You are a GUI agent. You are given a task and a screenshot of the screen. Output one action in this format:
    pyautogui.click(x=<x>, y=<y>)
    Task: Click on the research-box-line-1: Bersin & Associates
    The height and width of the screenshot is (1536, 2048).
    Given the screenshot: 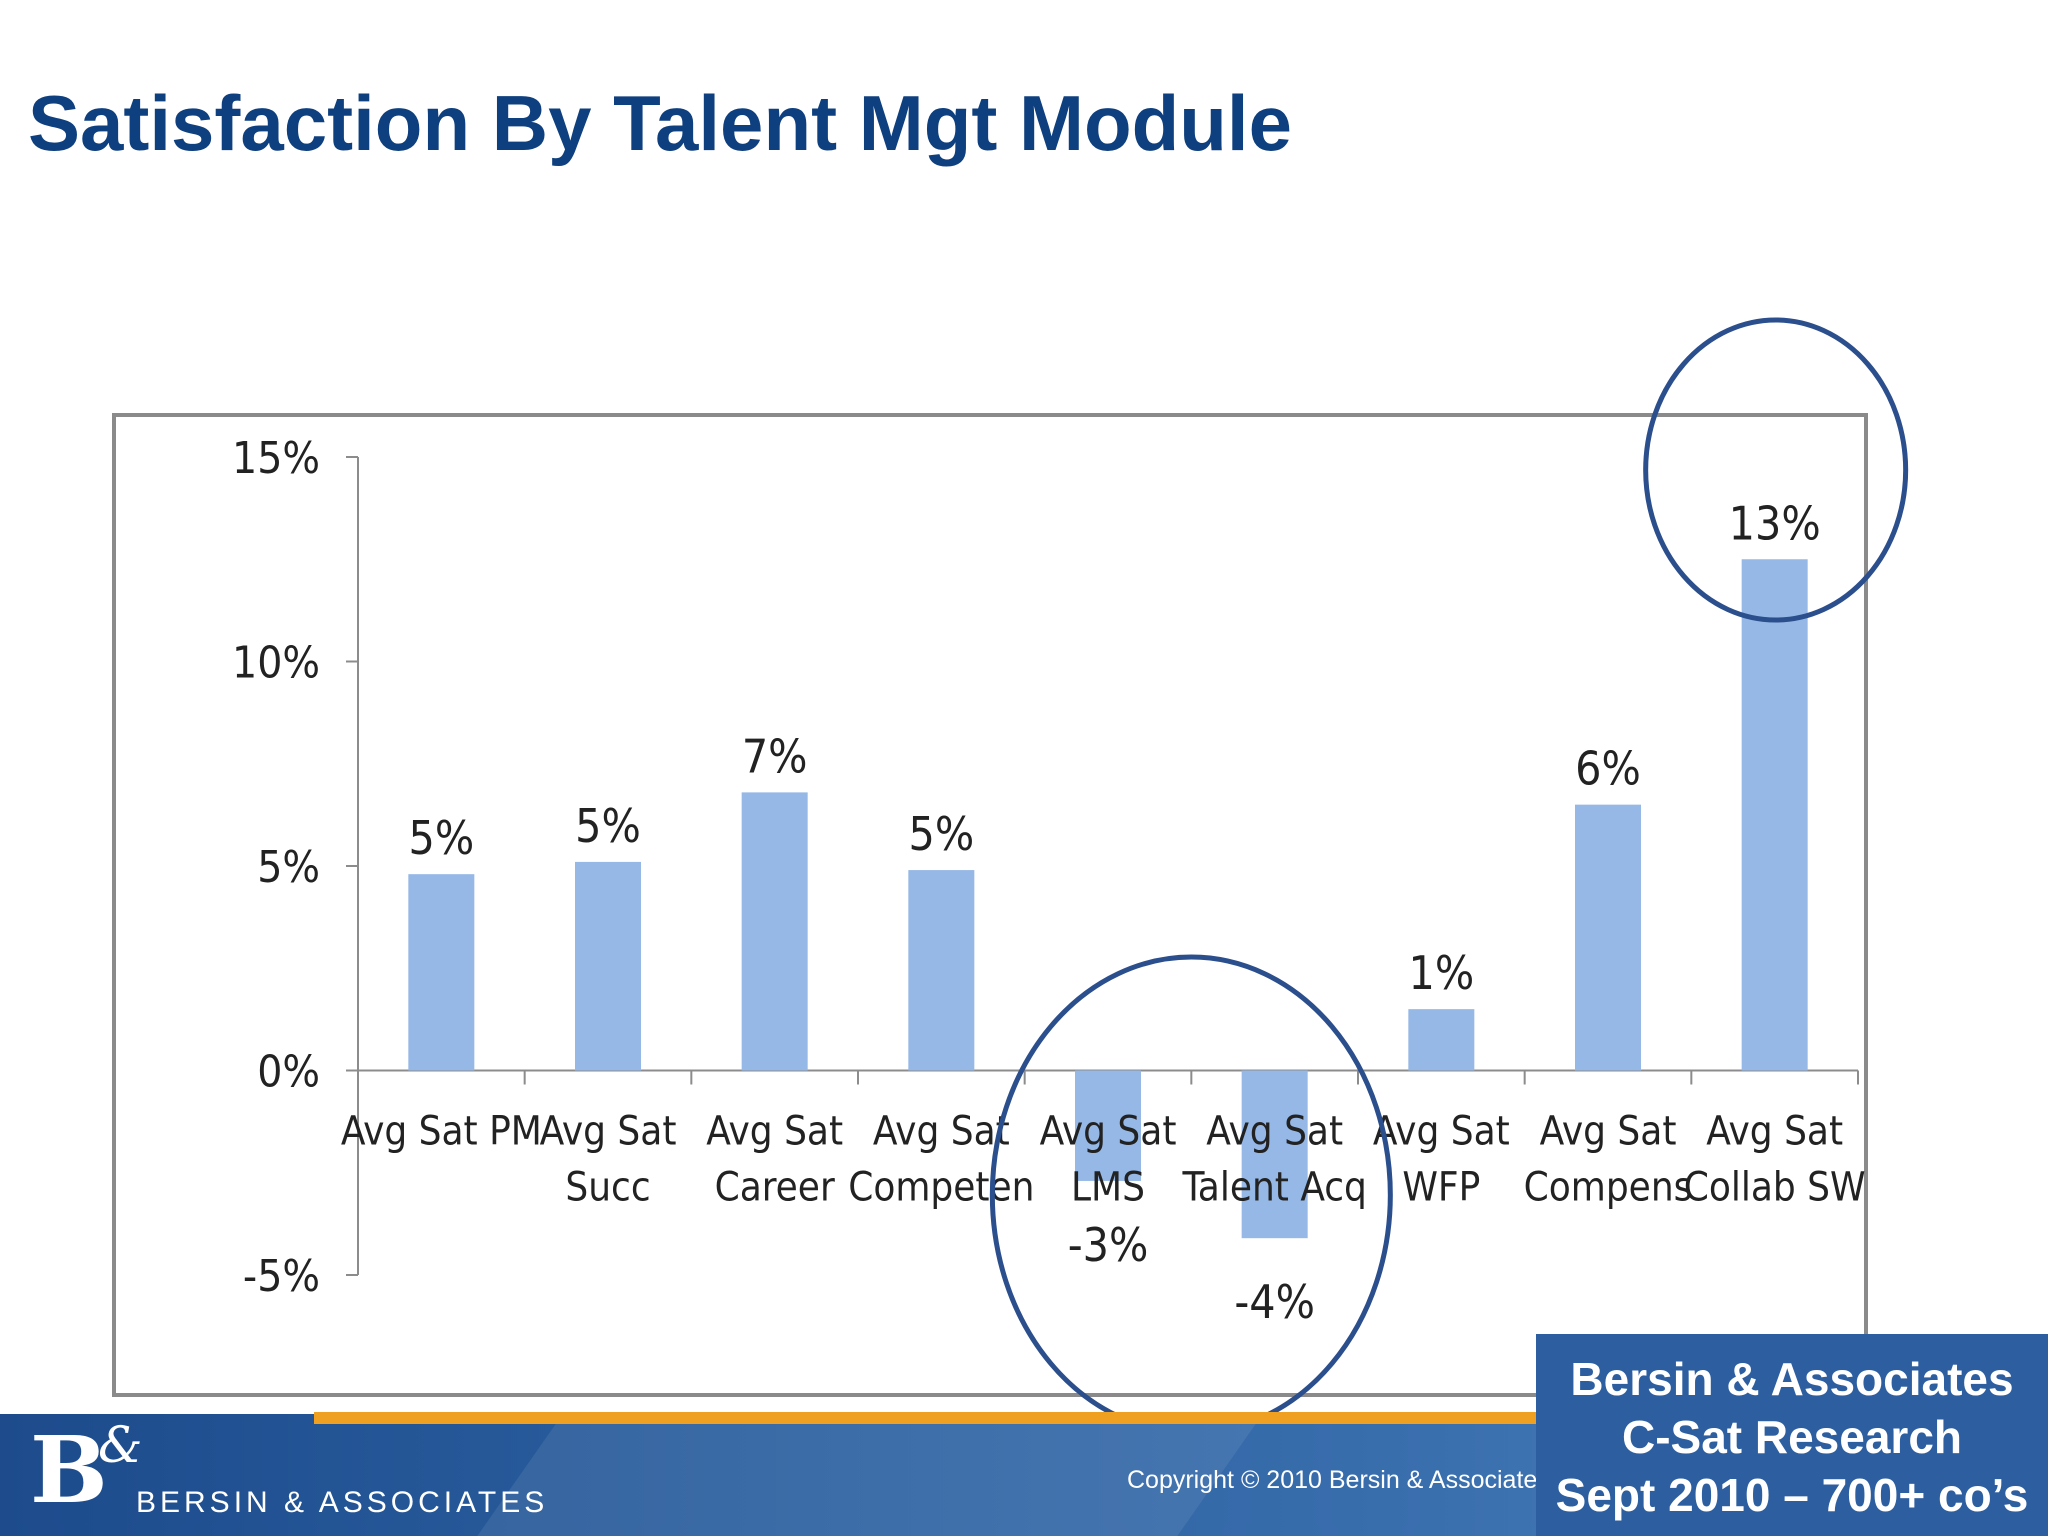 What is the action you would take?
    pyautogui.click(x=1792, y=1379)
    